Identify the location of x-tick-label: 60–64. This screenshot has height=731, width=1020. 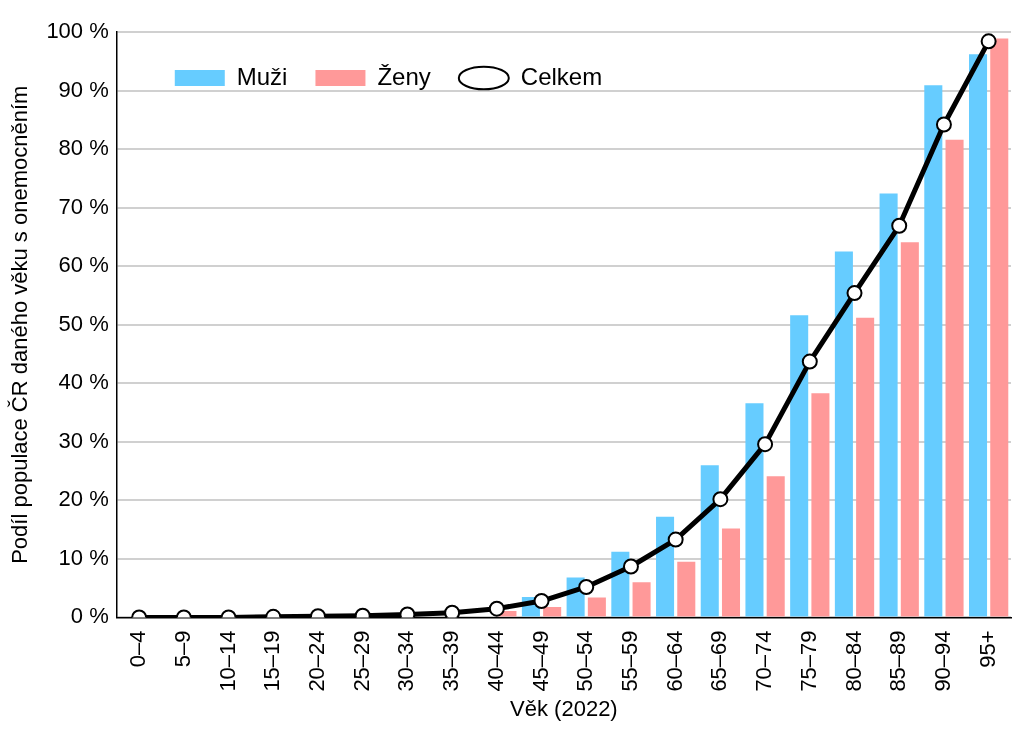
(674, 661).